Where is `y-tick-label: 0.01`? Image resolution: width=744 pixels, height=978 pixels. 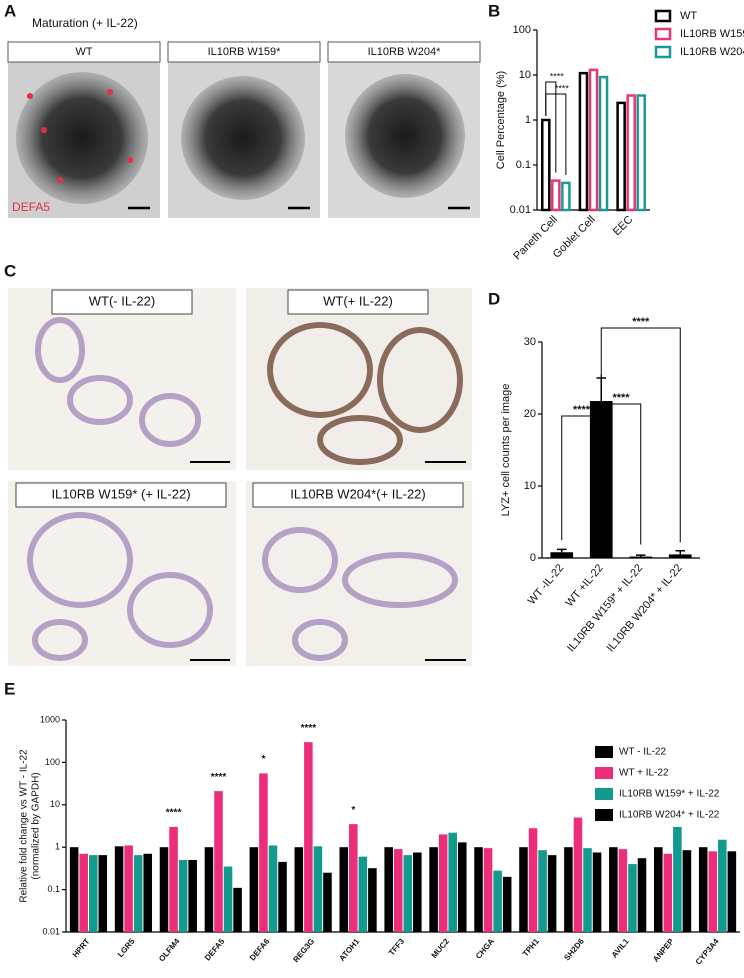 y-tick-label: 0.01 is located at coordinates (520, 210).